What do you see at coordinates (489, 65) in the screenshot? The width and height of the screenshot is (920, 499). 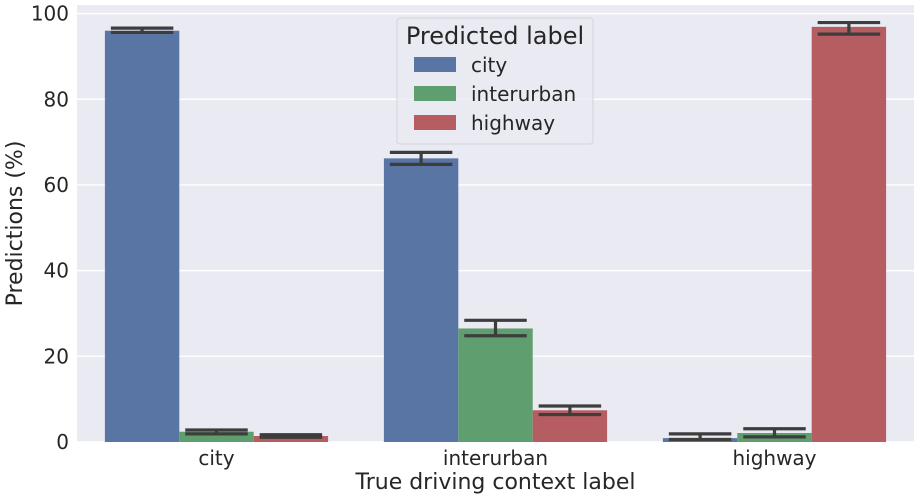 I see `legend-item-label: city` at bounding box center [489, 65].